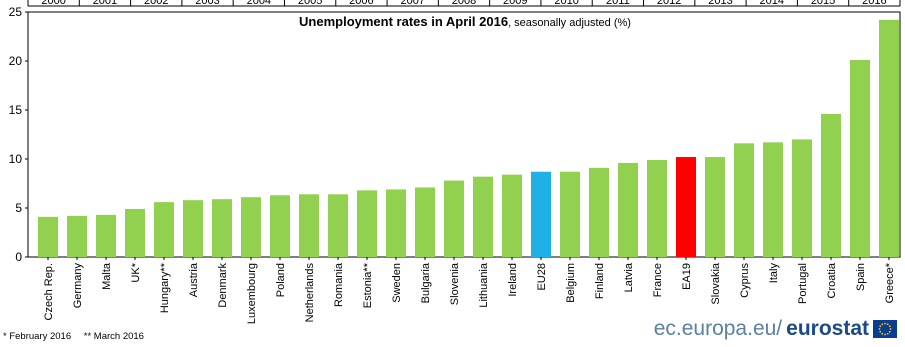 Image resolution: width=905 pixels, height=347 pixels. What do you see at coordinates (827, 328) in the screenshot?
I see `brand-name: eurostat` at bounding box center [827, 328].